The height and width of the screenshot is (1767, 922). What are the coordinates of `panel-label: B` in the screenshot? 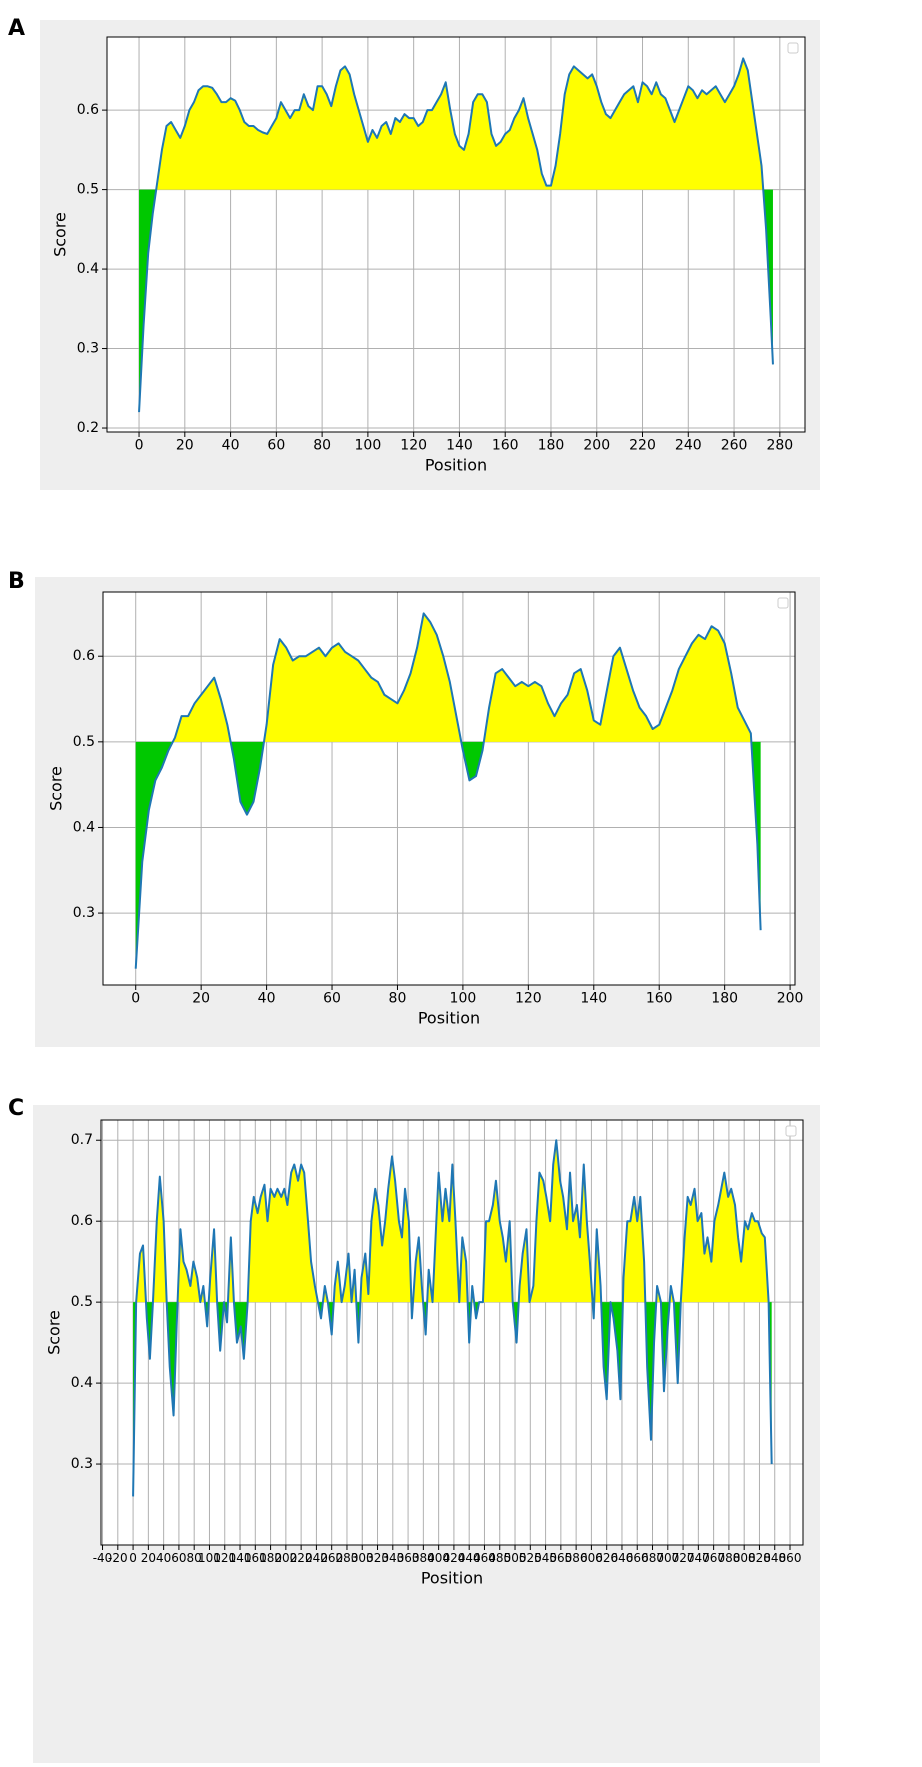 It's located at (16, 581).